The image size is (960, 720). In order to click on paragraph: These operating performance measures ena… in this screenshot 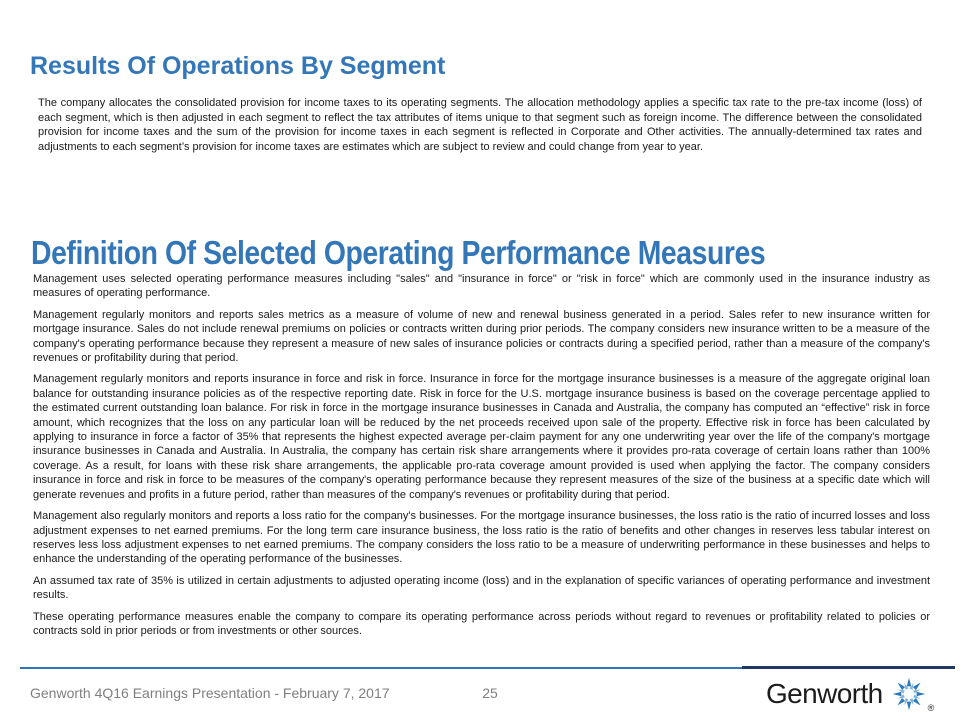, I will do `click(481, 623)`.